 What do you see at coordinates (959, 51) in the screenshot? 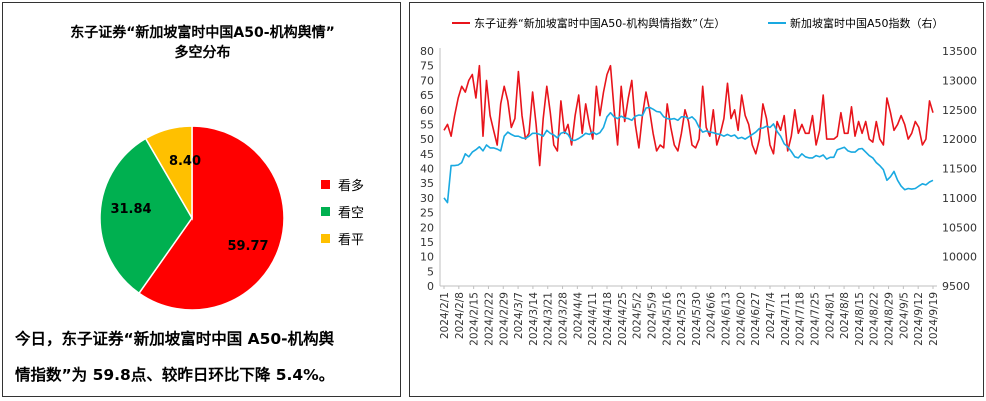
I see `right-y-tick-label: 13500` at bounding box center [959, 51].